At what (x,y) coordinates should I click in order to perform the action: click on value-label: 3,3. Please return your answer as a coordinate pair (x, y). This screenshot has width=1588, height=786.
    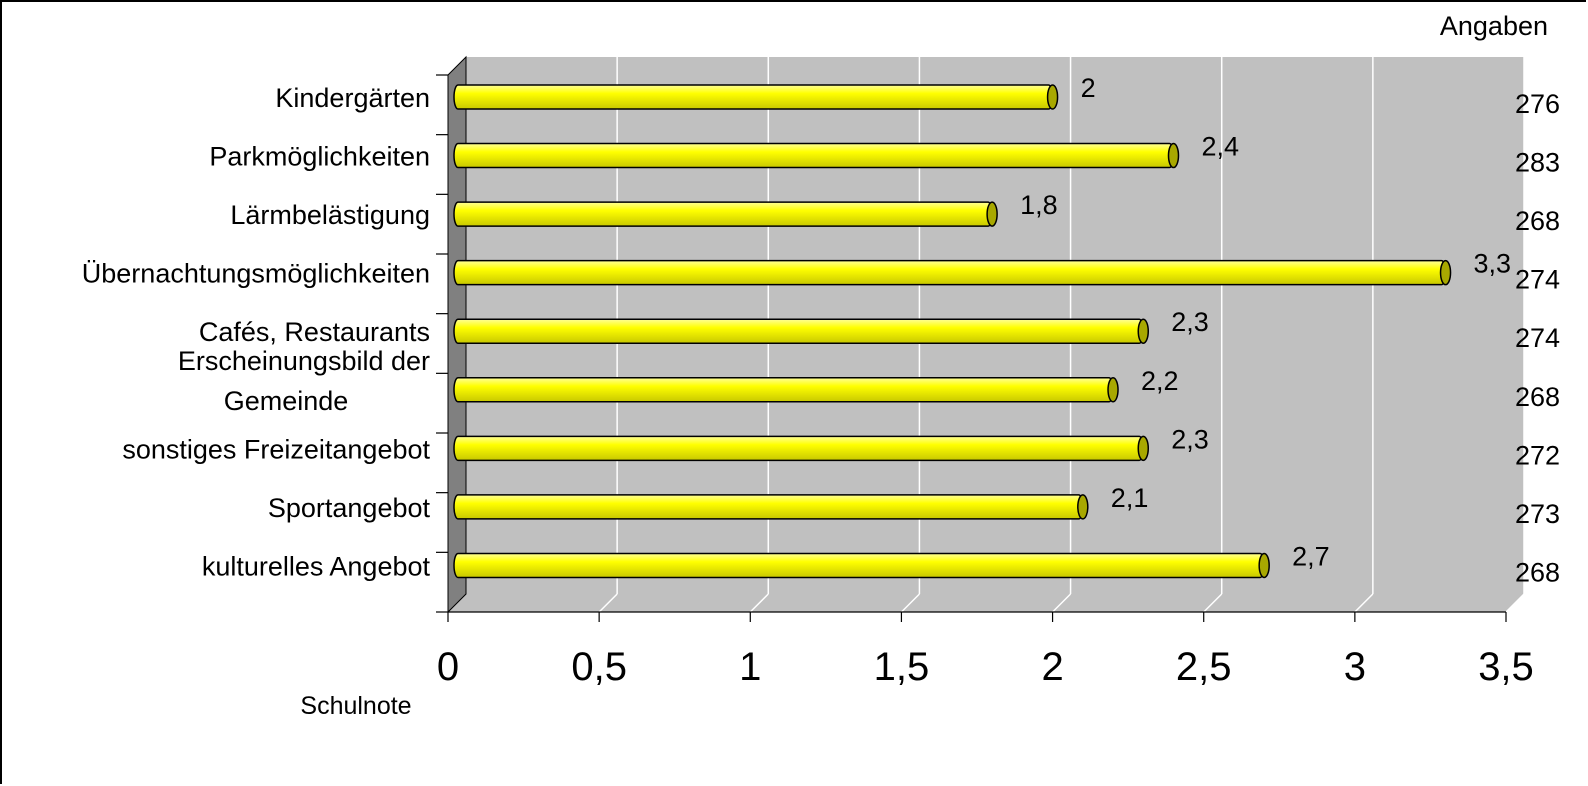
    Looking at the image, I should click on (1493, 264).